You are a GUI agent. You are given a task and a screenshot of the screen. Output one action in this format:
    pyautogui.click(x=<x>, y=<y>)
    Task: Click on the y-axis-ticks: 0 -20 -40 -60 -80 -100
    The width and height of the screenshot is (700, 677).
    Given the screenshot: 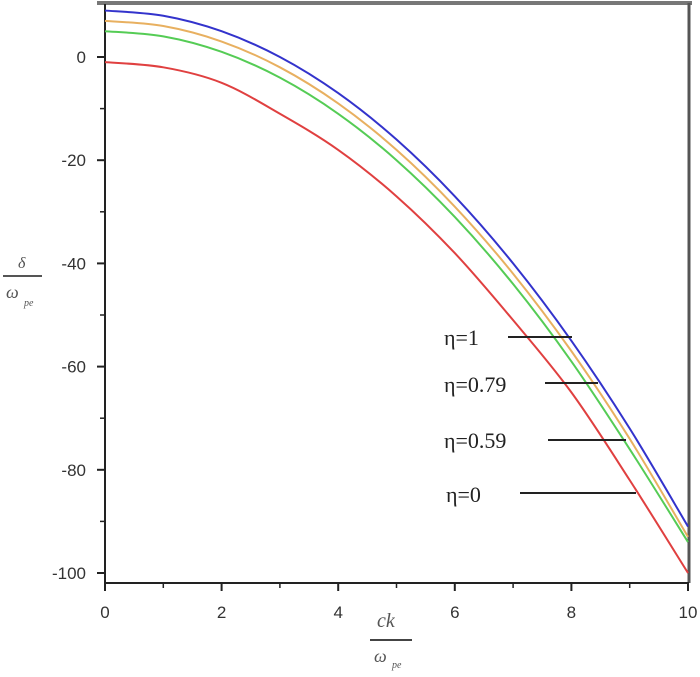 What is the action you would take?
    pyautogui.click(x=78, y=315)
    